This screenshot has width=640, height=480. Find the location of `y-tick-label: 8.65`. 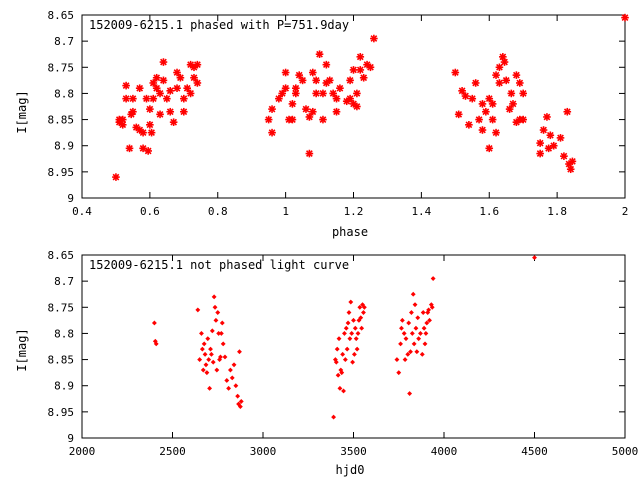

y-tick-label: 8.65 is located at coordinates (61, 15).